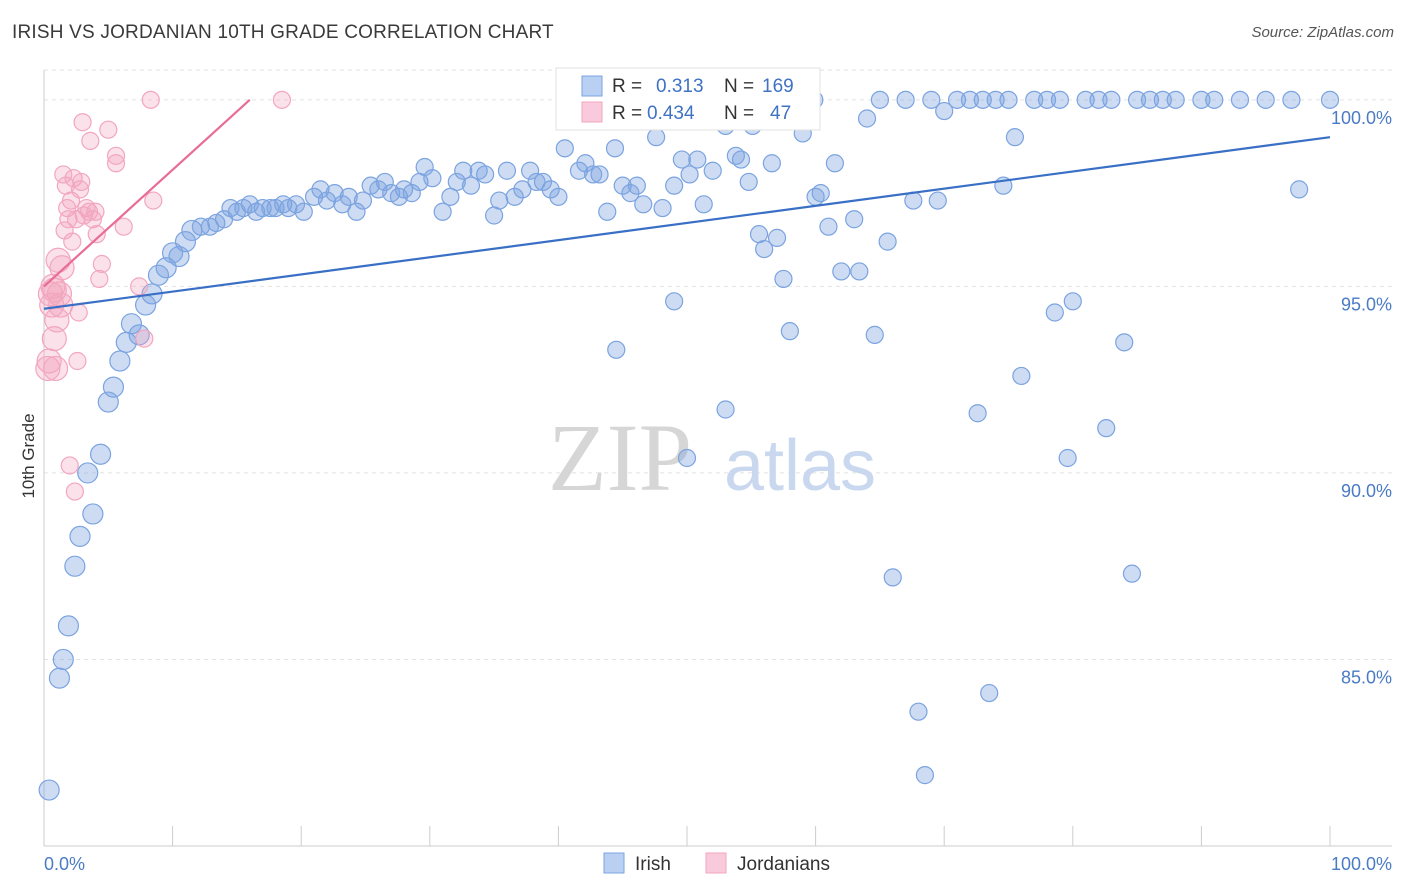 The height and width of the screenshot is (892, 1406). I want to click on correlation-legend: R = 0.313 N = 169 R = 0.434 N = 47, so click(688, 99).